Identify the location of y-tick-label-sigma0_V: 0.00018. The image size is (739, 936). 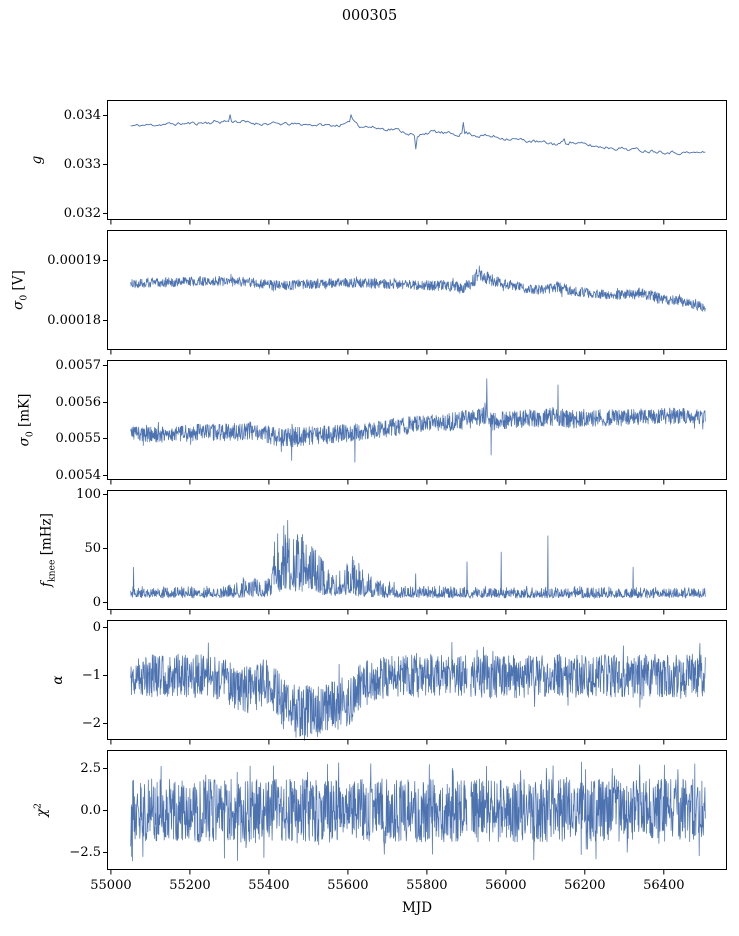
(74, 320).